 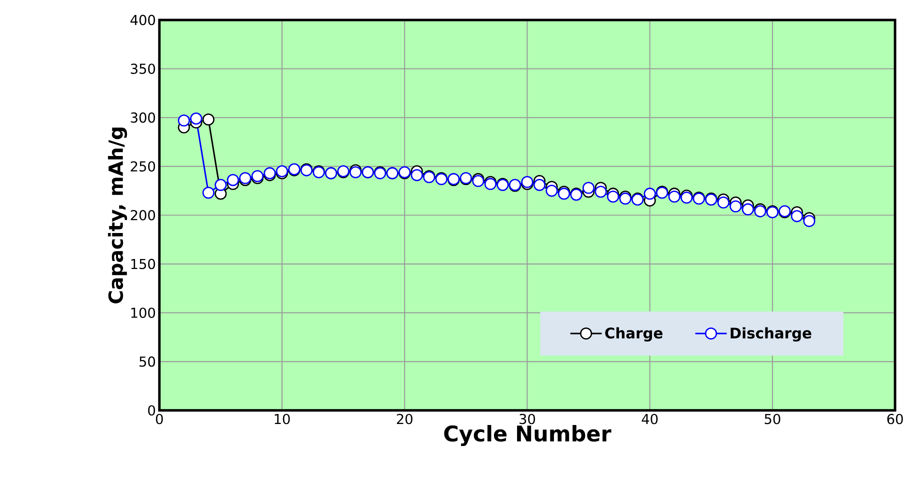 What do you see at coordinates (143, 118) in the screenshot?
I see `y-tick-label: 300` at bounding box center [143, 118].